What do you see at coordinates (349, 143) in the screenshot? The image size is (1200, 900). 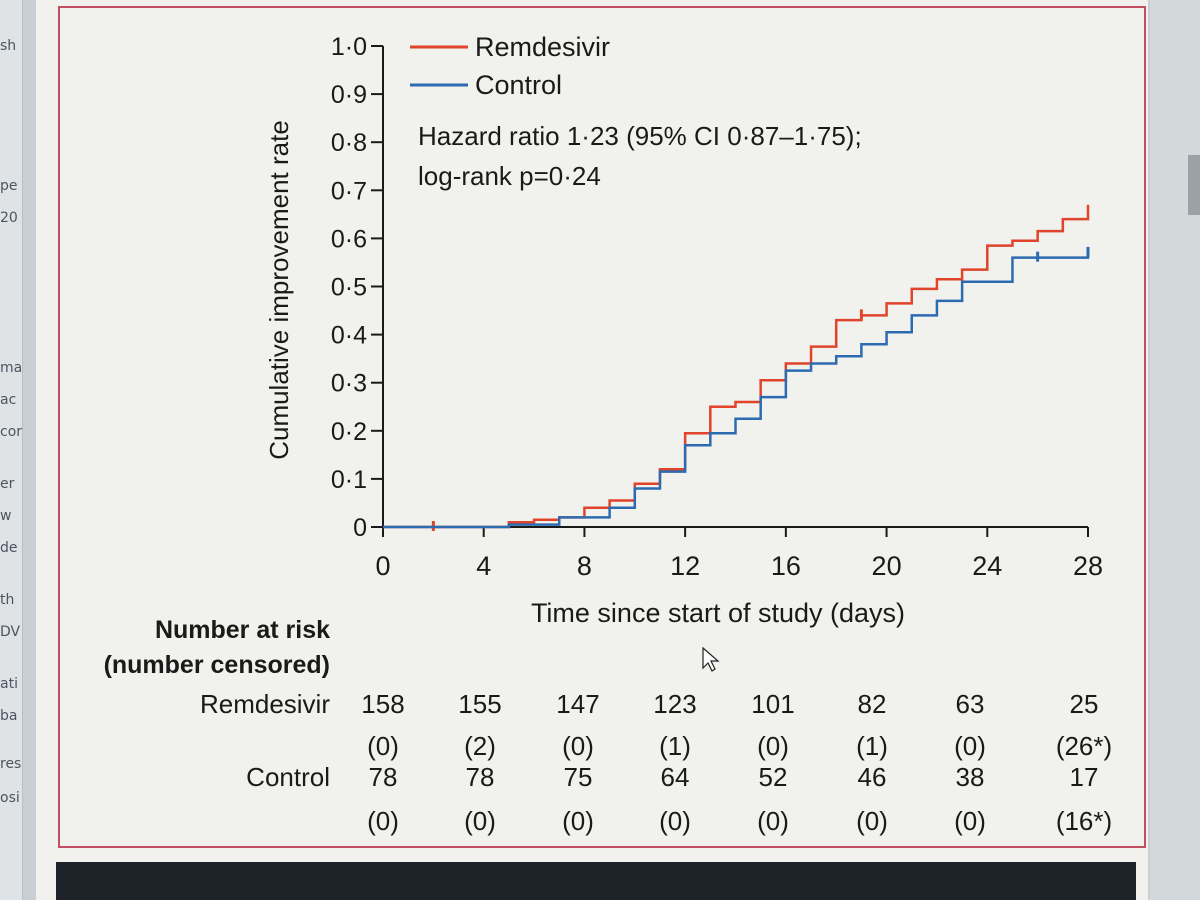 I see `y-tick-label: 0·8` at bounding box center [349, 143].